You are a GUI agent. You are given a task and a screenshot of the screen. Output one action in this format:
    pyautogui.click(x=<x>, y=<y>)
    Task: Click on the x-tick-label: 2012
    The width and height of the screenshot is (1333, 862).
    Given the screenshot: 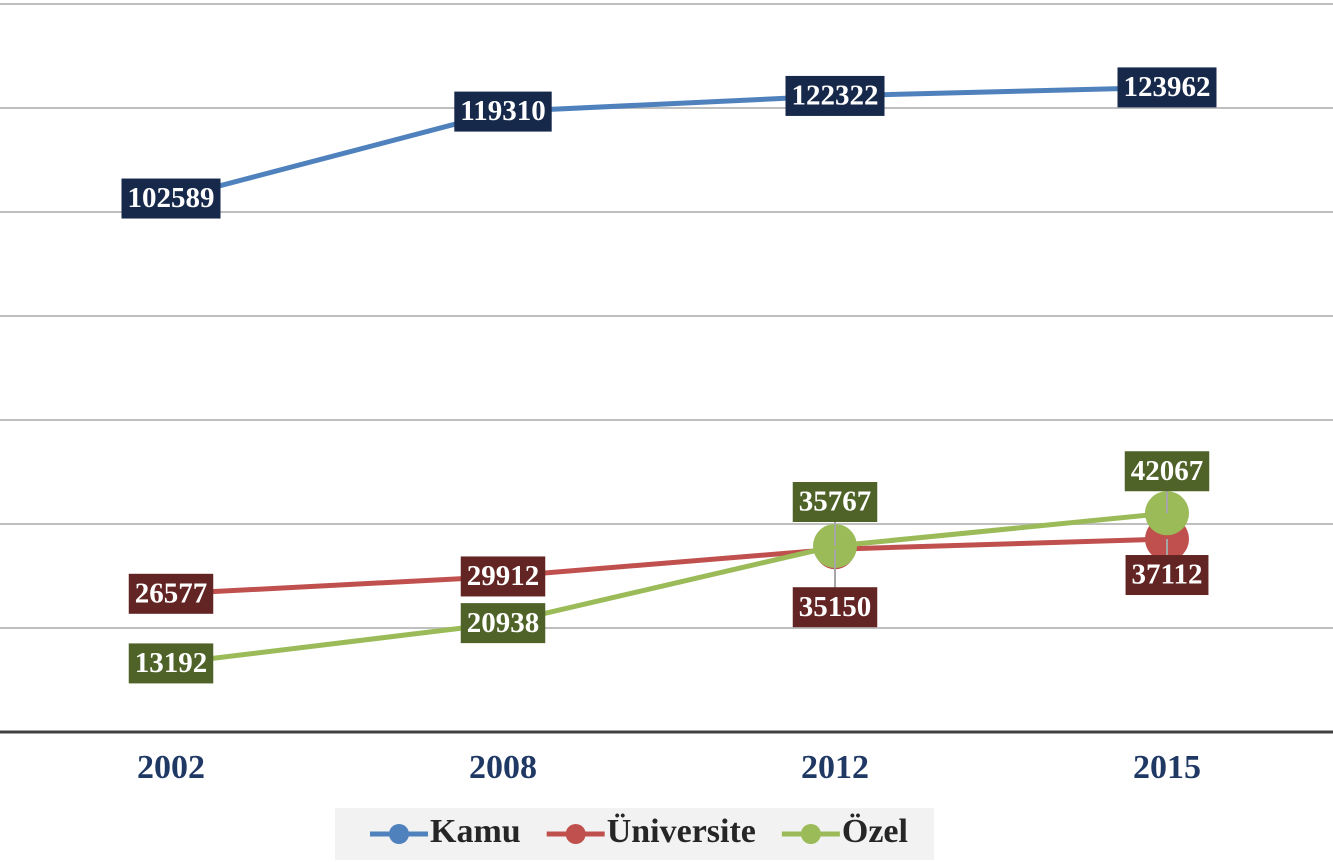 What is the action you would take?
    pyautogui.click(x=835, y=767)
    